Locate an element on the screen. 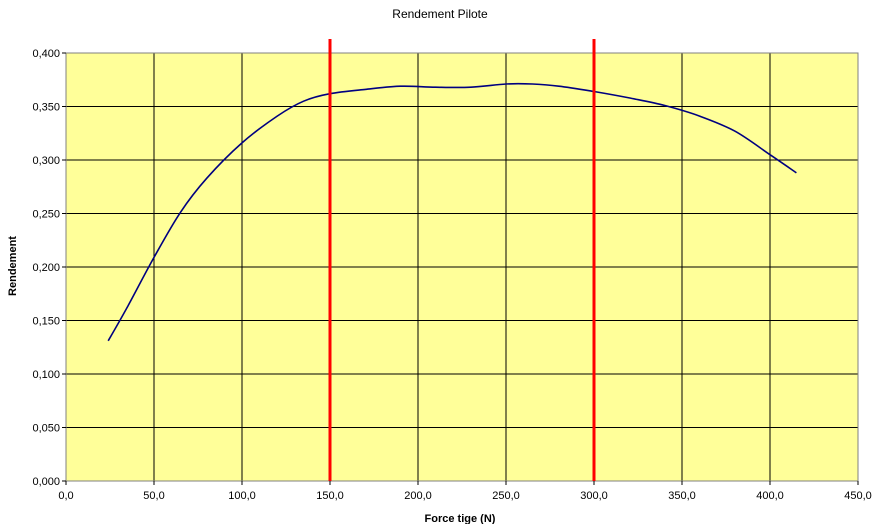  y-tick-label: 0,350 is located at coordinates (46, 108).